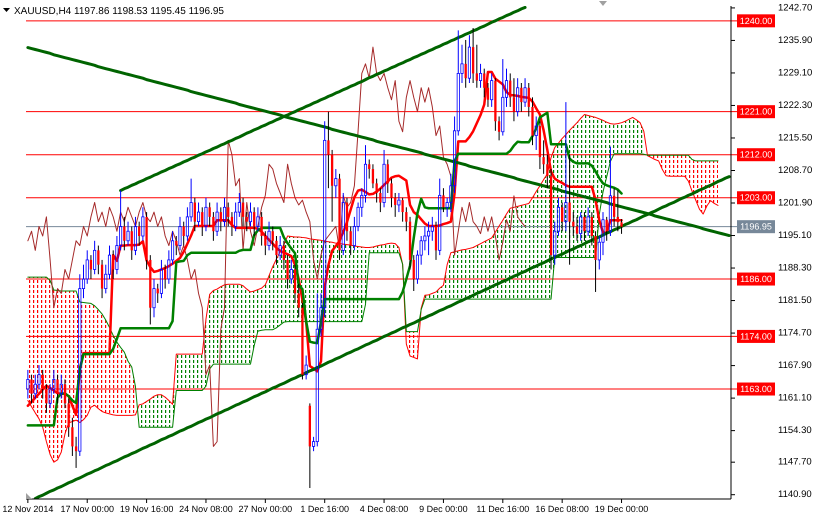 Image resolution: width=815 pixels, height=516 pixels. What do you see at coordinates (756, 389) in the screenshot?
I see `ref-line-label: 1163.00` at bounding box center [756, 389].